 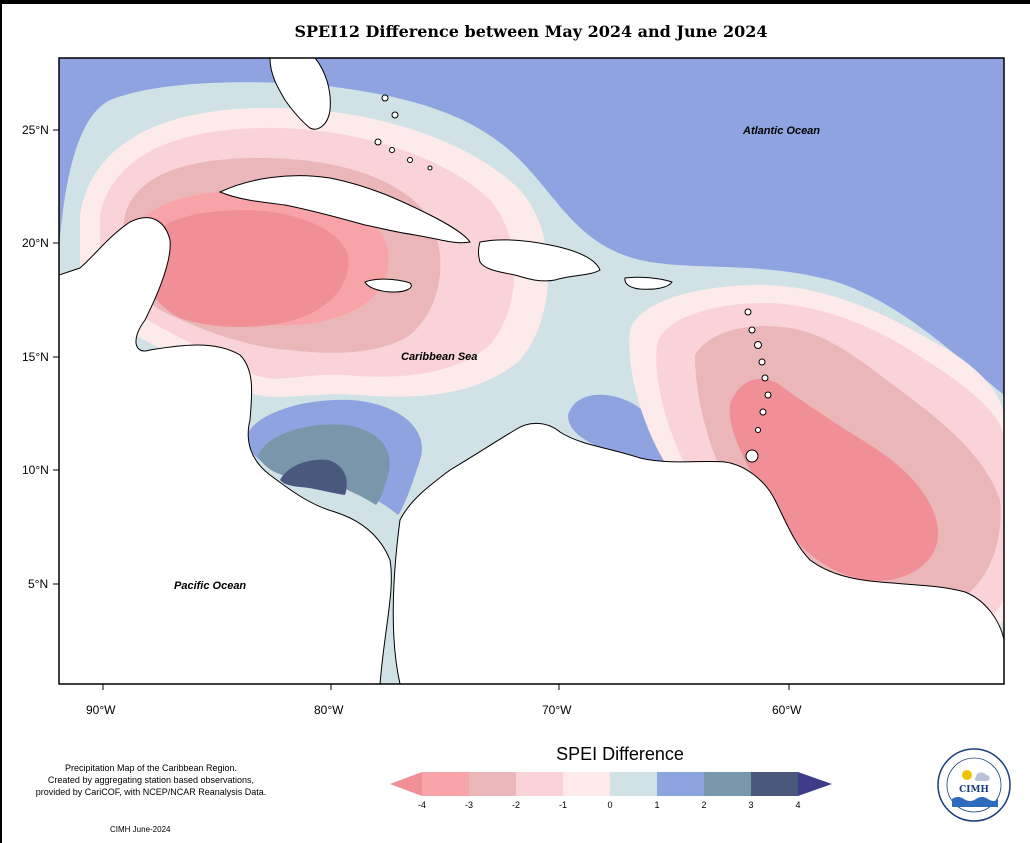 What do you see at coordinates (557, 710) in the screenshot?
I see `lon-tick-label: 70°W` at bounding box center [557, 710].